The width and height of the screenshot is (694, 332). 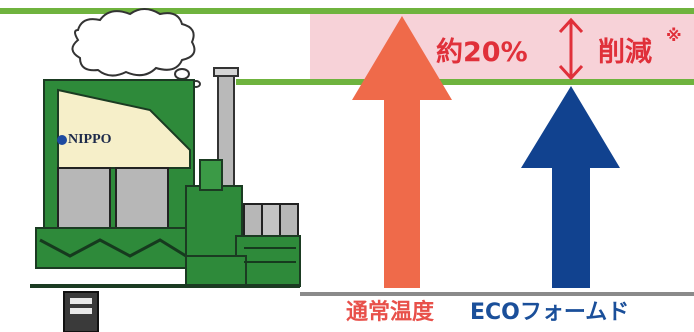 I want to click on factory-silo-left, so click(x=84, y=198).